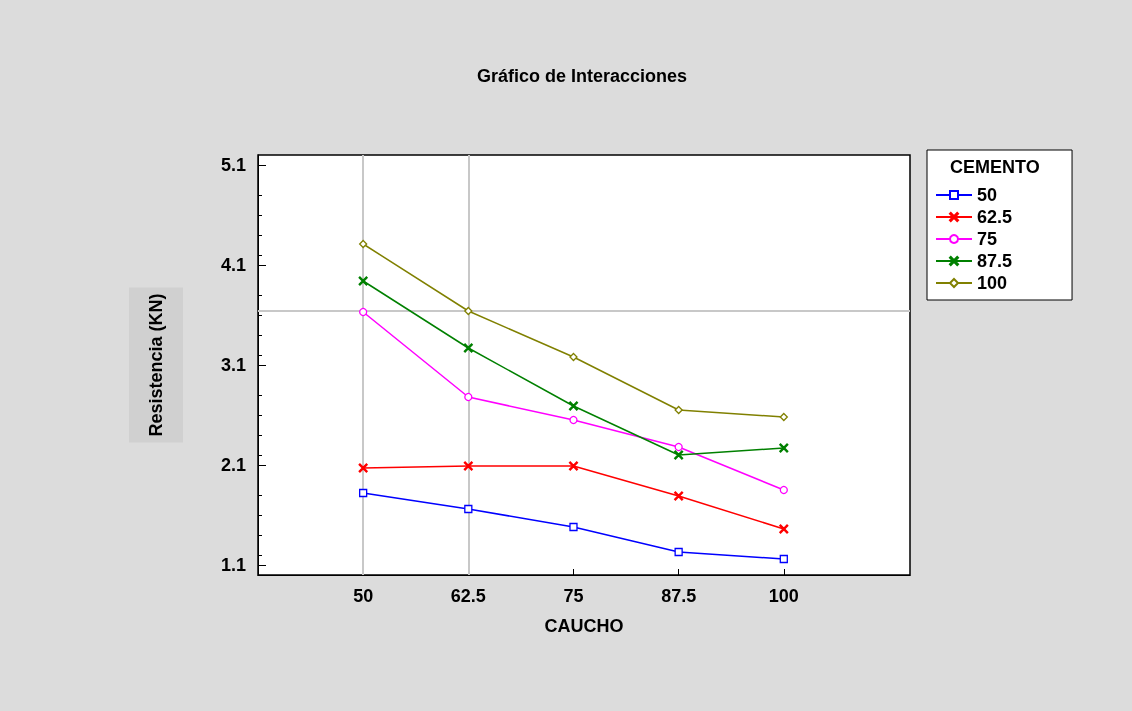 This screenshot has width=1132, height=711. What do you see at coordinates (363, 596) in the screenshot?
I see `x-tick-label: 50` at bounding box center [363, 596].